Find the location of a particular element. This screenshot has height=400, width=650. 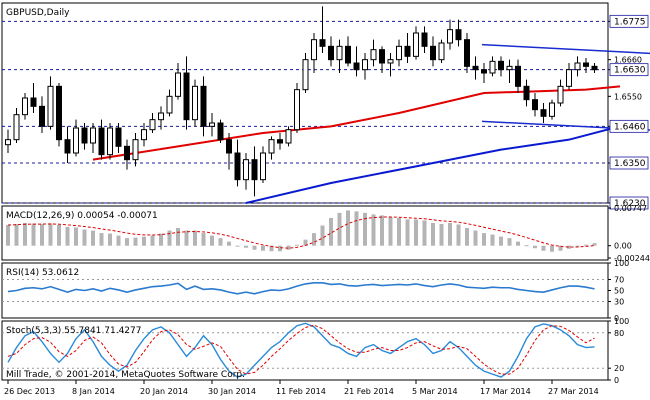

time-tick-label: 26 Dec 2013 is located at coordinates (29, 391).